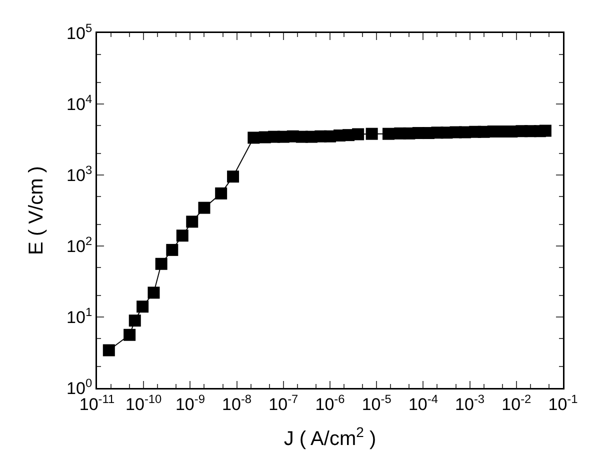 Image resolution: width=595 pixels, height=472 pixels. I want to click on x-tick-label: 10$^{-1}$, so click(563, 403).